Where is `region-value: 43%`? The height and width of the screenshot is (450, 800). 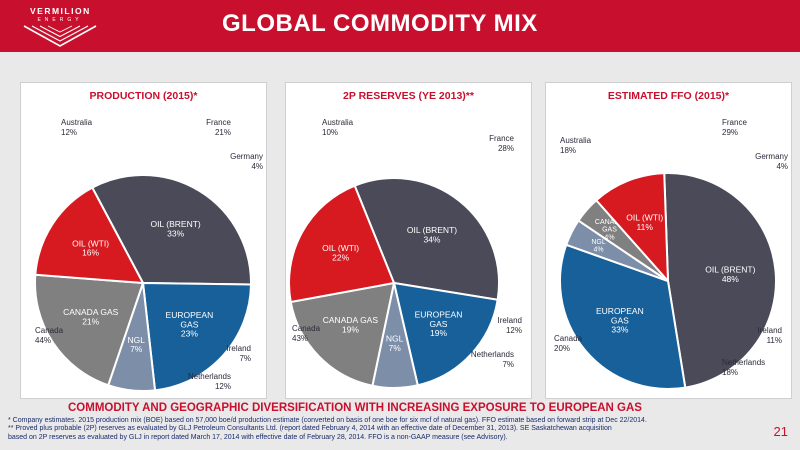
region-value: 43% is located at coordinates (300, 338).